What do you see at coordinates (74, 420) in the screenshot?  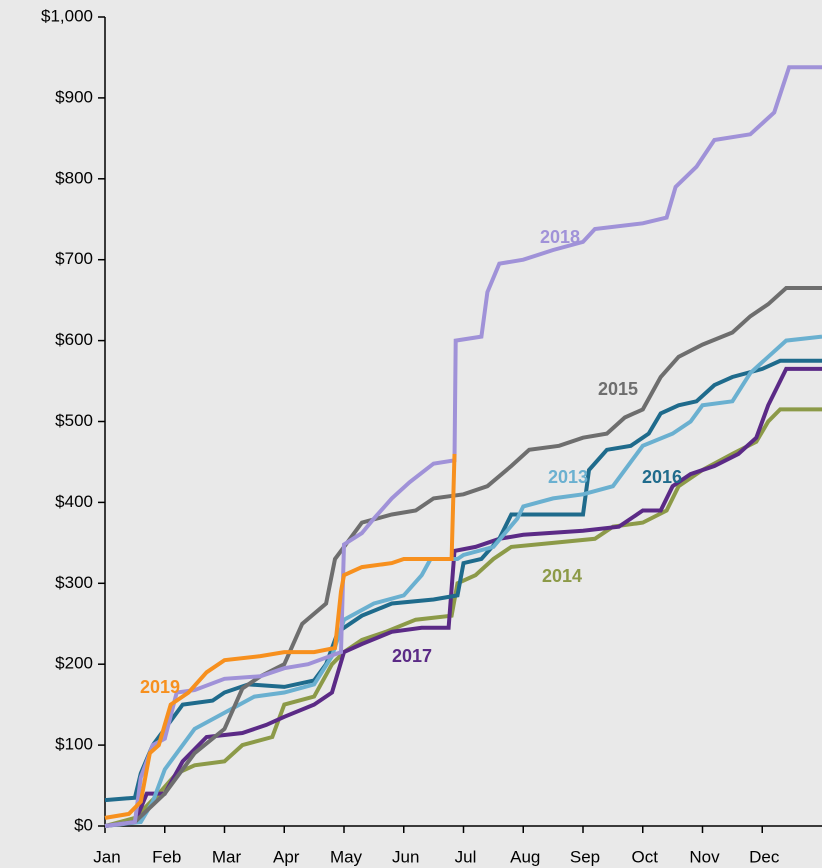 I see `y-tick-label: $500` at bounding box center [74, 420].